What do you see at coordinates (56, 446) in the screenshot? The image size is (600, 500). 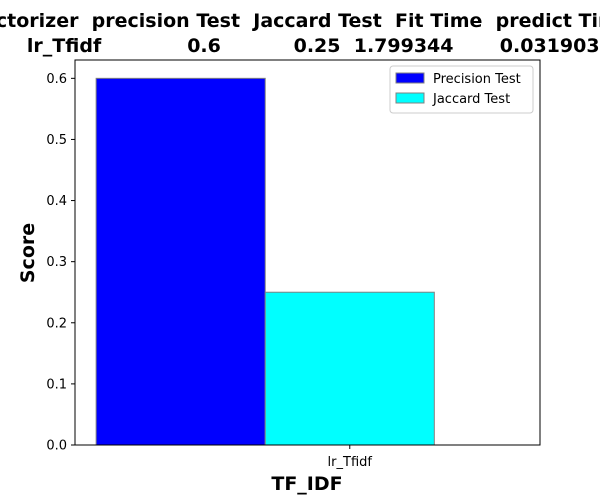 I see `y-tick-label: 0.0` at bounding box center [56, 446].